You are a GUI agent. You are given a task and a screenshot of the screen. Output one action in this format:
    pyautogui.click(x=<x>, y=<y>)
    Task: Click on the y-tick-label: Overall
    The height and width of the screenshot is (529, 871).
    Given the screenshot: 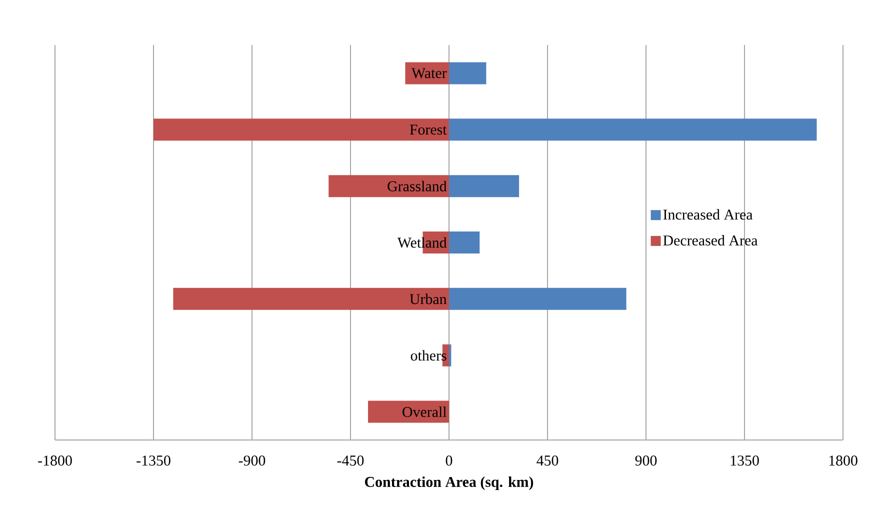 What is the action you would take?
    pyautogui.click(x=424, y=412)
    